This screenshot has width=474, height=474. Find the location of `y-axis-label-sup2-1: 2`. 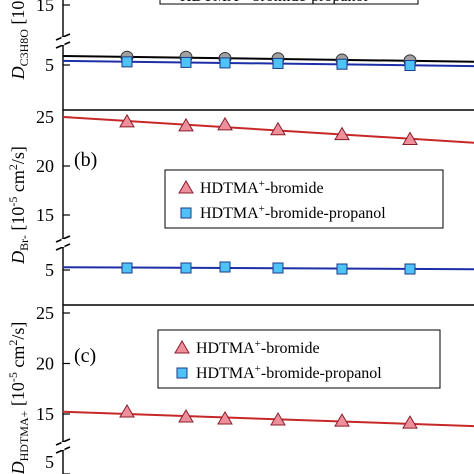

y-axis-label-sup2-1: 2 is located at coordinates (13, 167).